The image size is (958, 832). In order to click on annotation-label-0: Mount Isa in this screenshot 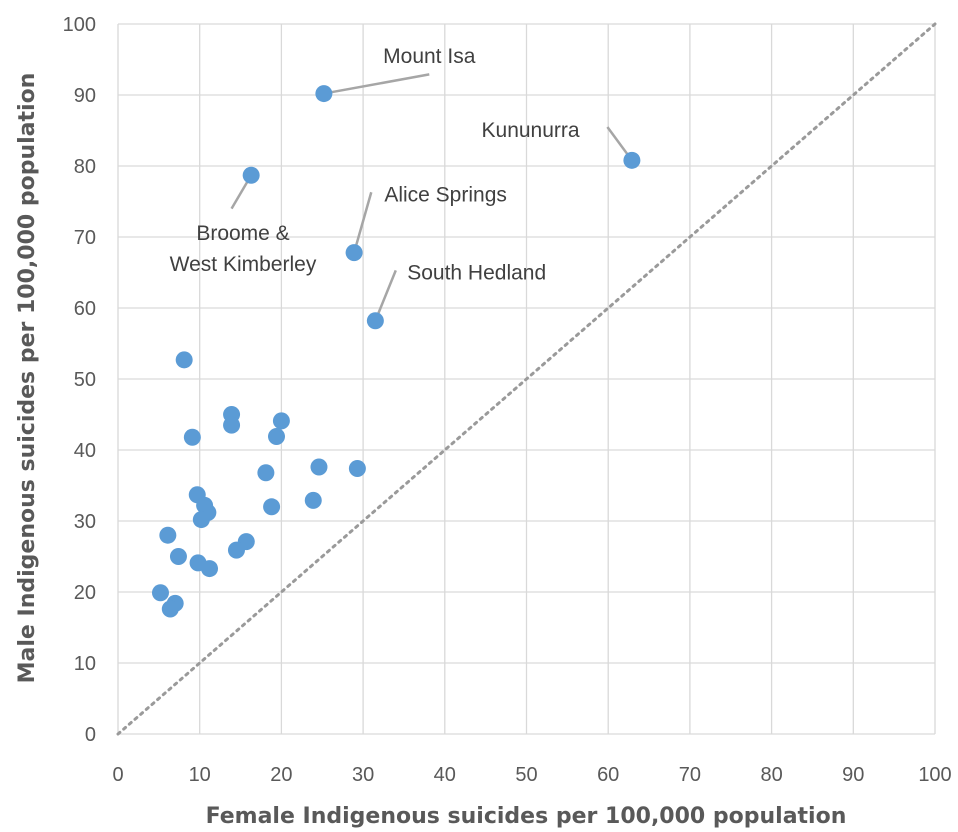, I will do `click(429, 56)`.